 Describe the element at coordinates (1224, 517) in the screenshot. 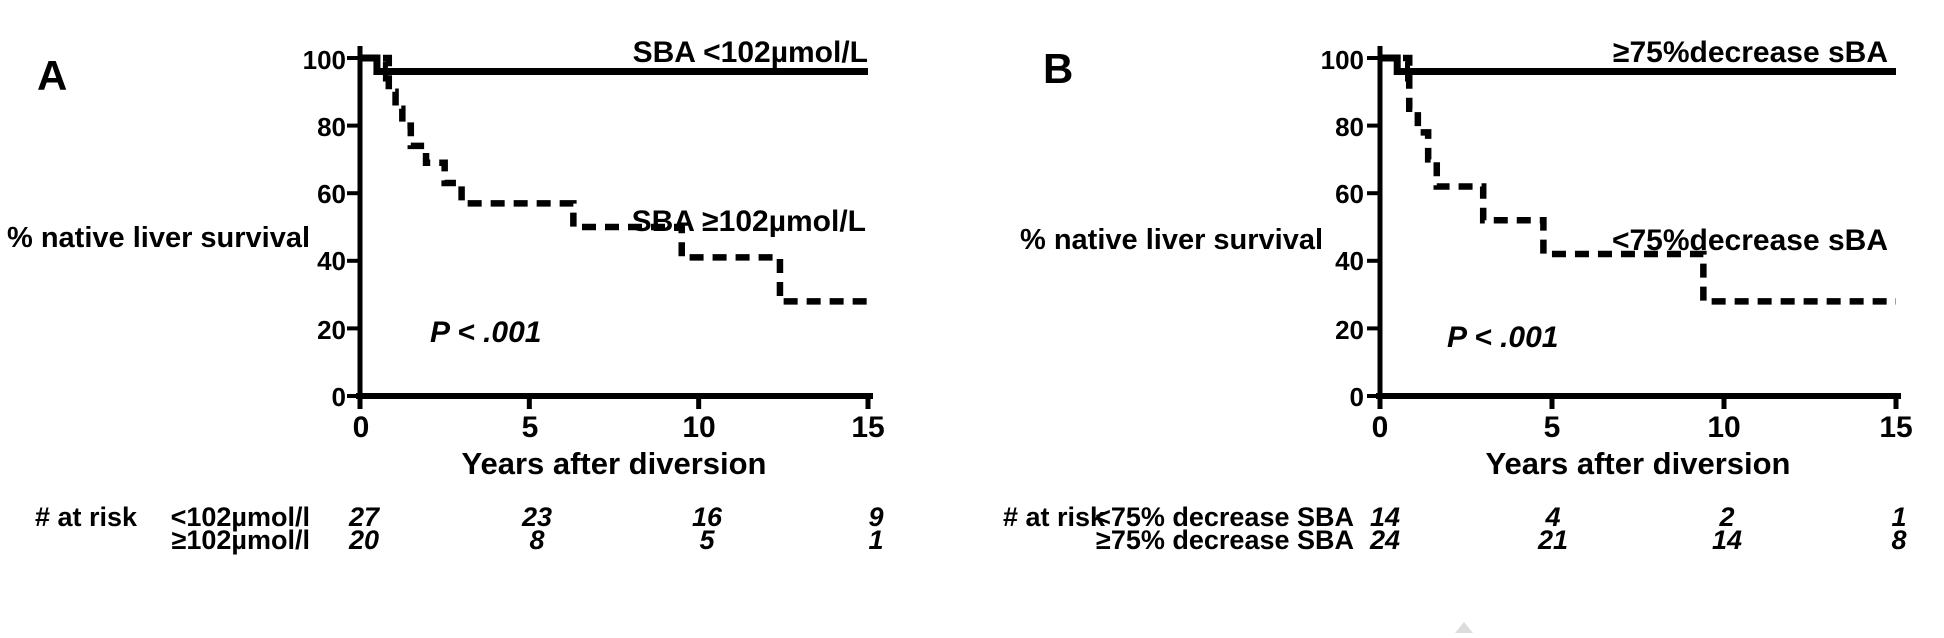

I see `at-risk-row-label: <75% decrease SBA` at that location.